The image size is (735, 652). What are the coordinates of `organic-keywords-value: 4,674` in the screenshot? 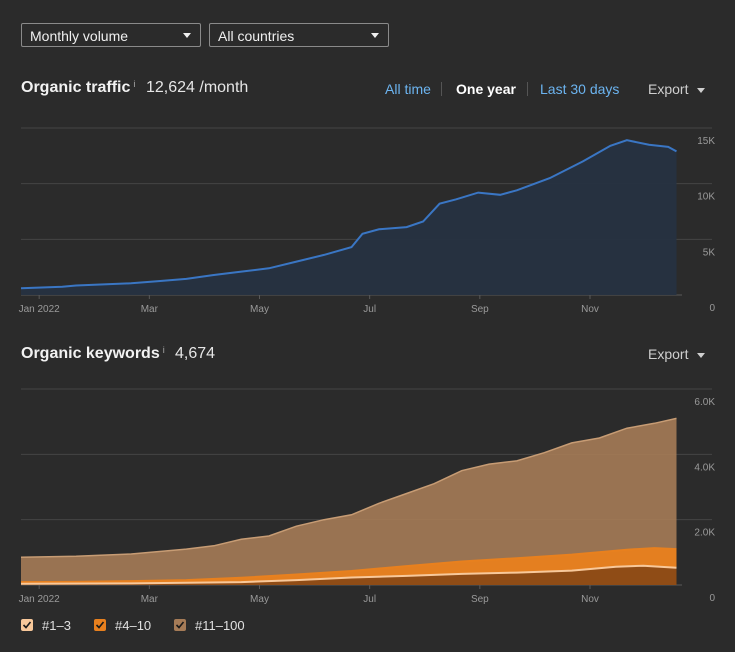 It's located at (195, 353).